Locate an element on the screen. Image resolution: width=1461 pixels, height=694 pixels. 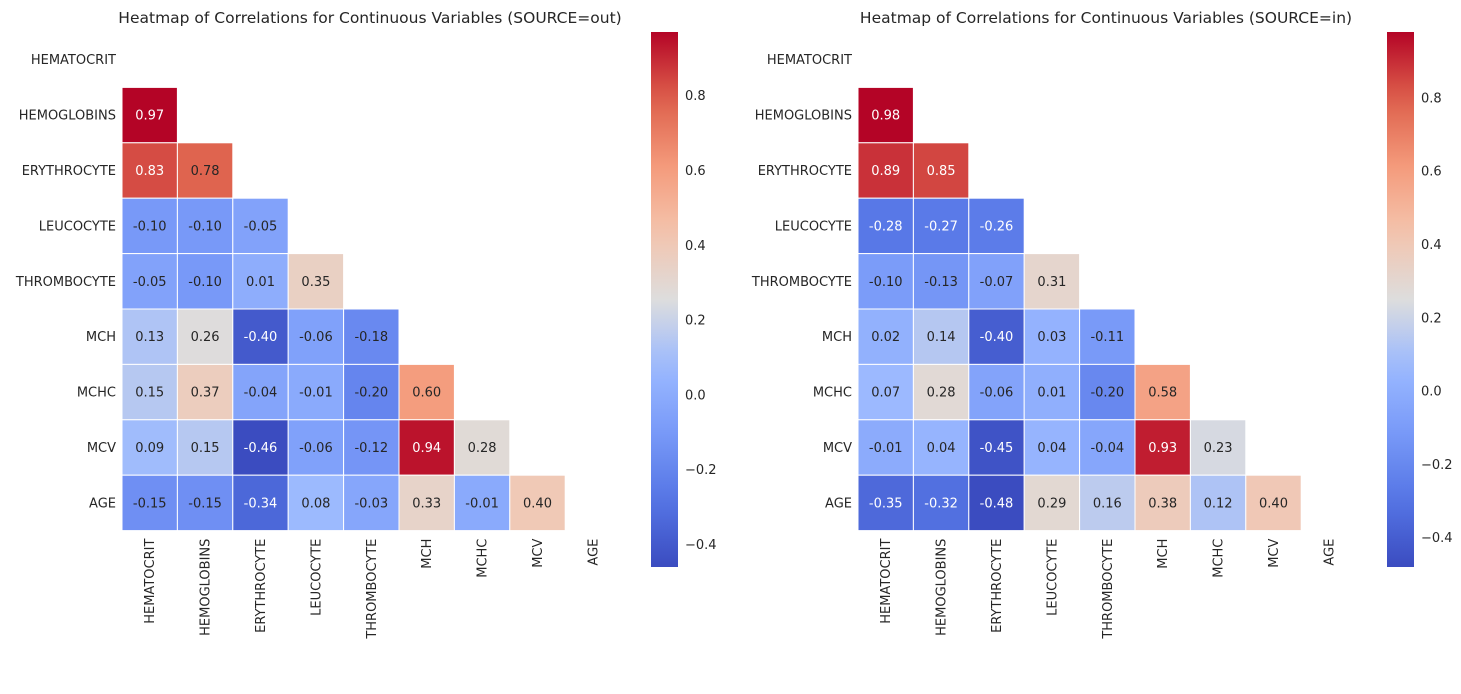
y-tick-label: MCHC is located at coordinates (96, 393).